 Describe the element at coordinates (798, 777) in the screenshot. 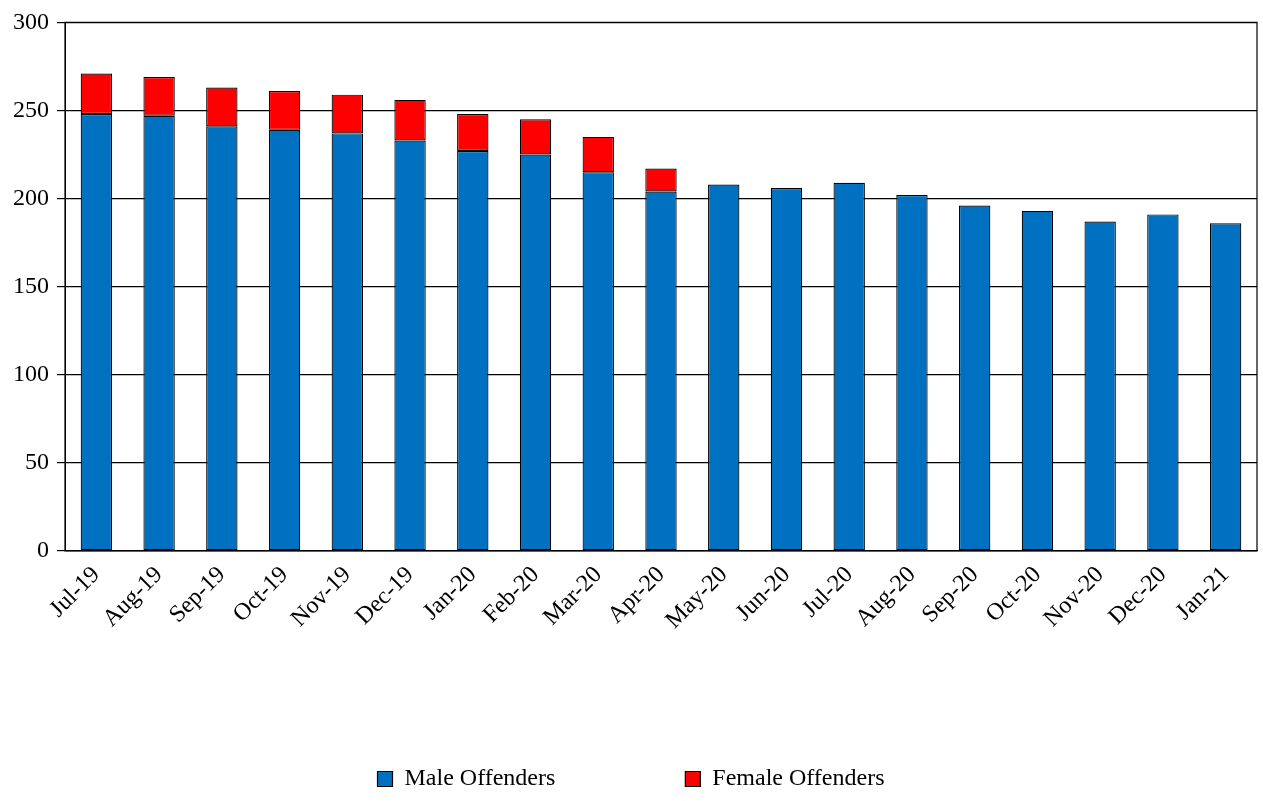

I see `legend-label: Female Offenders` at that location.